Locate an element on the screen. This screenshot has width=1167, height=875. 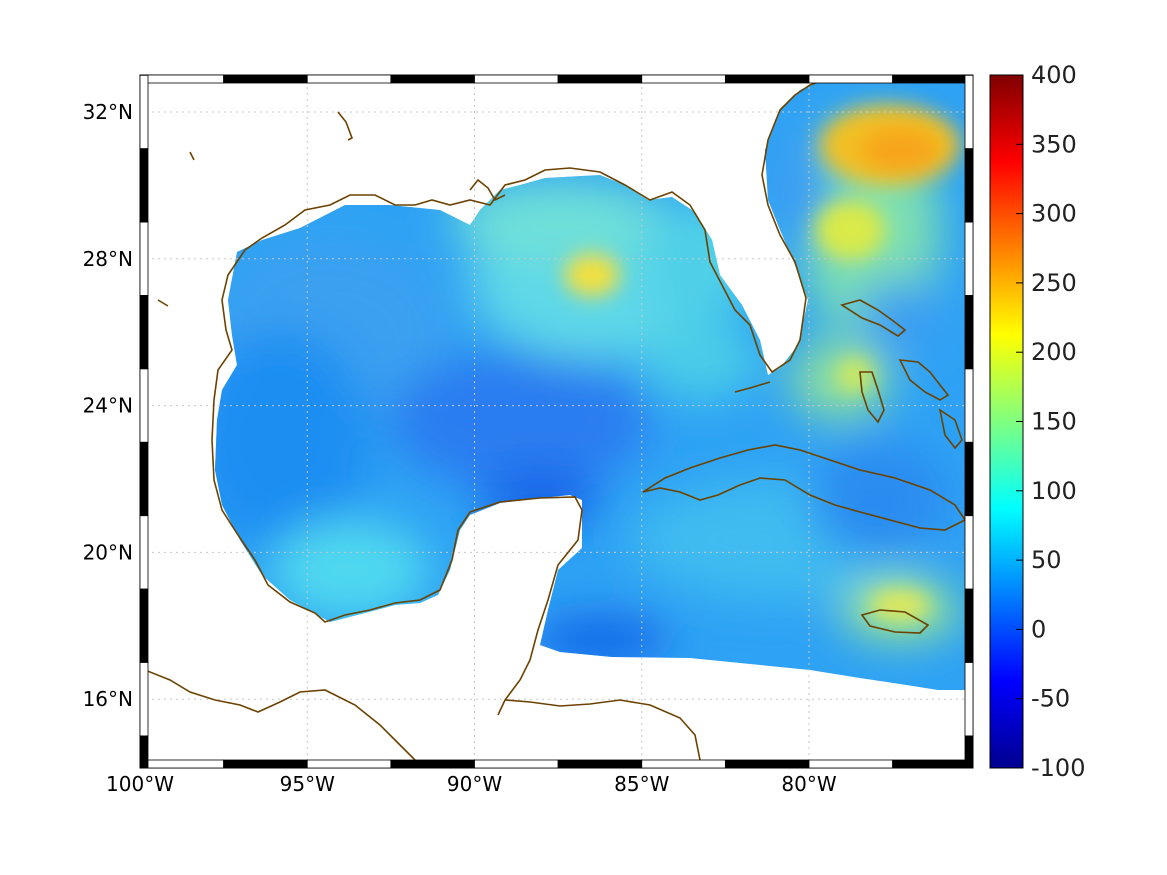
colorbar-label: 400 is located at coordinates (1054, 75).